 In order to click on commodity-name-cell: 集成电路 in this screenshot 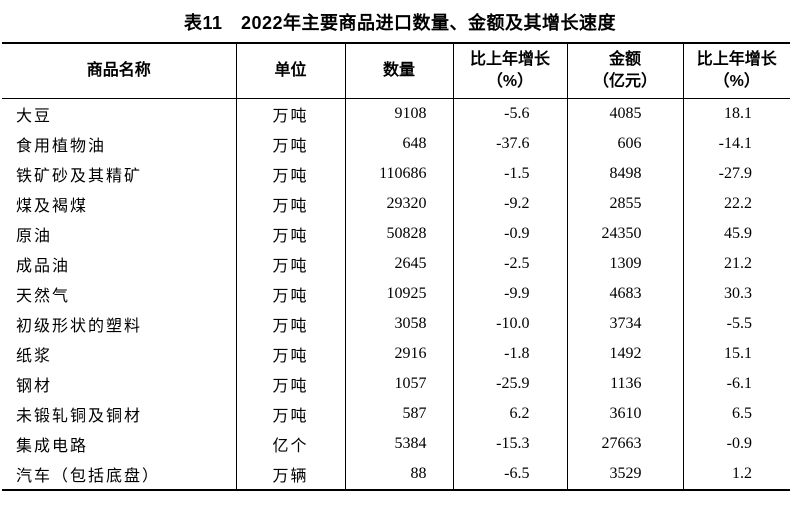, I will do `click(52, 446)`.